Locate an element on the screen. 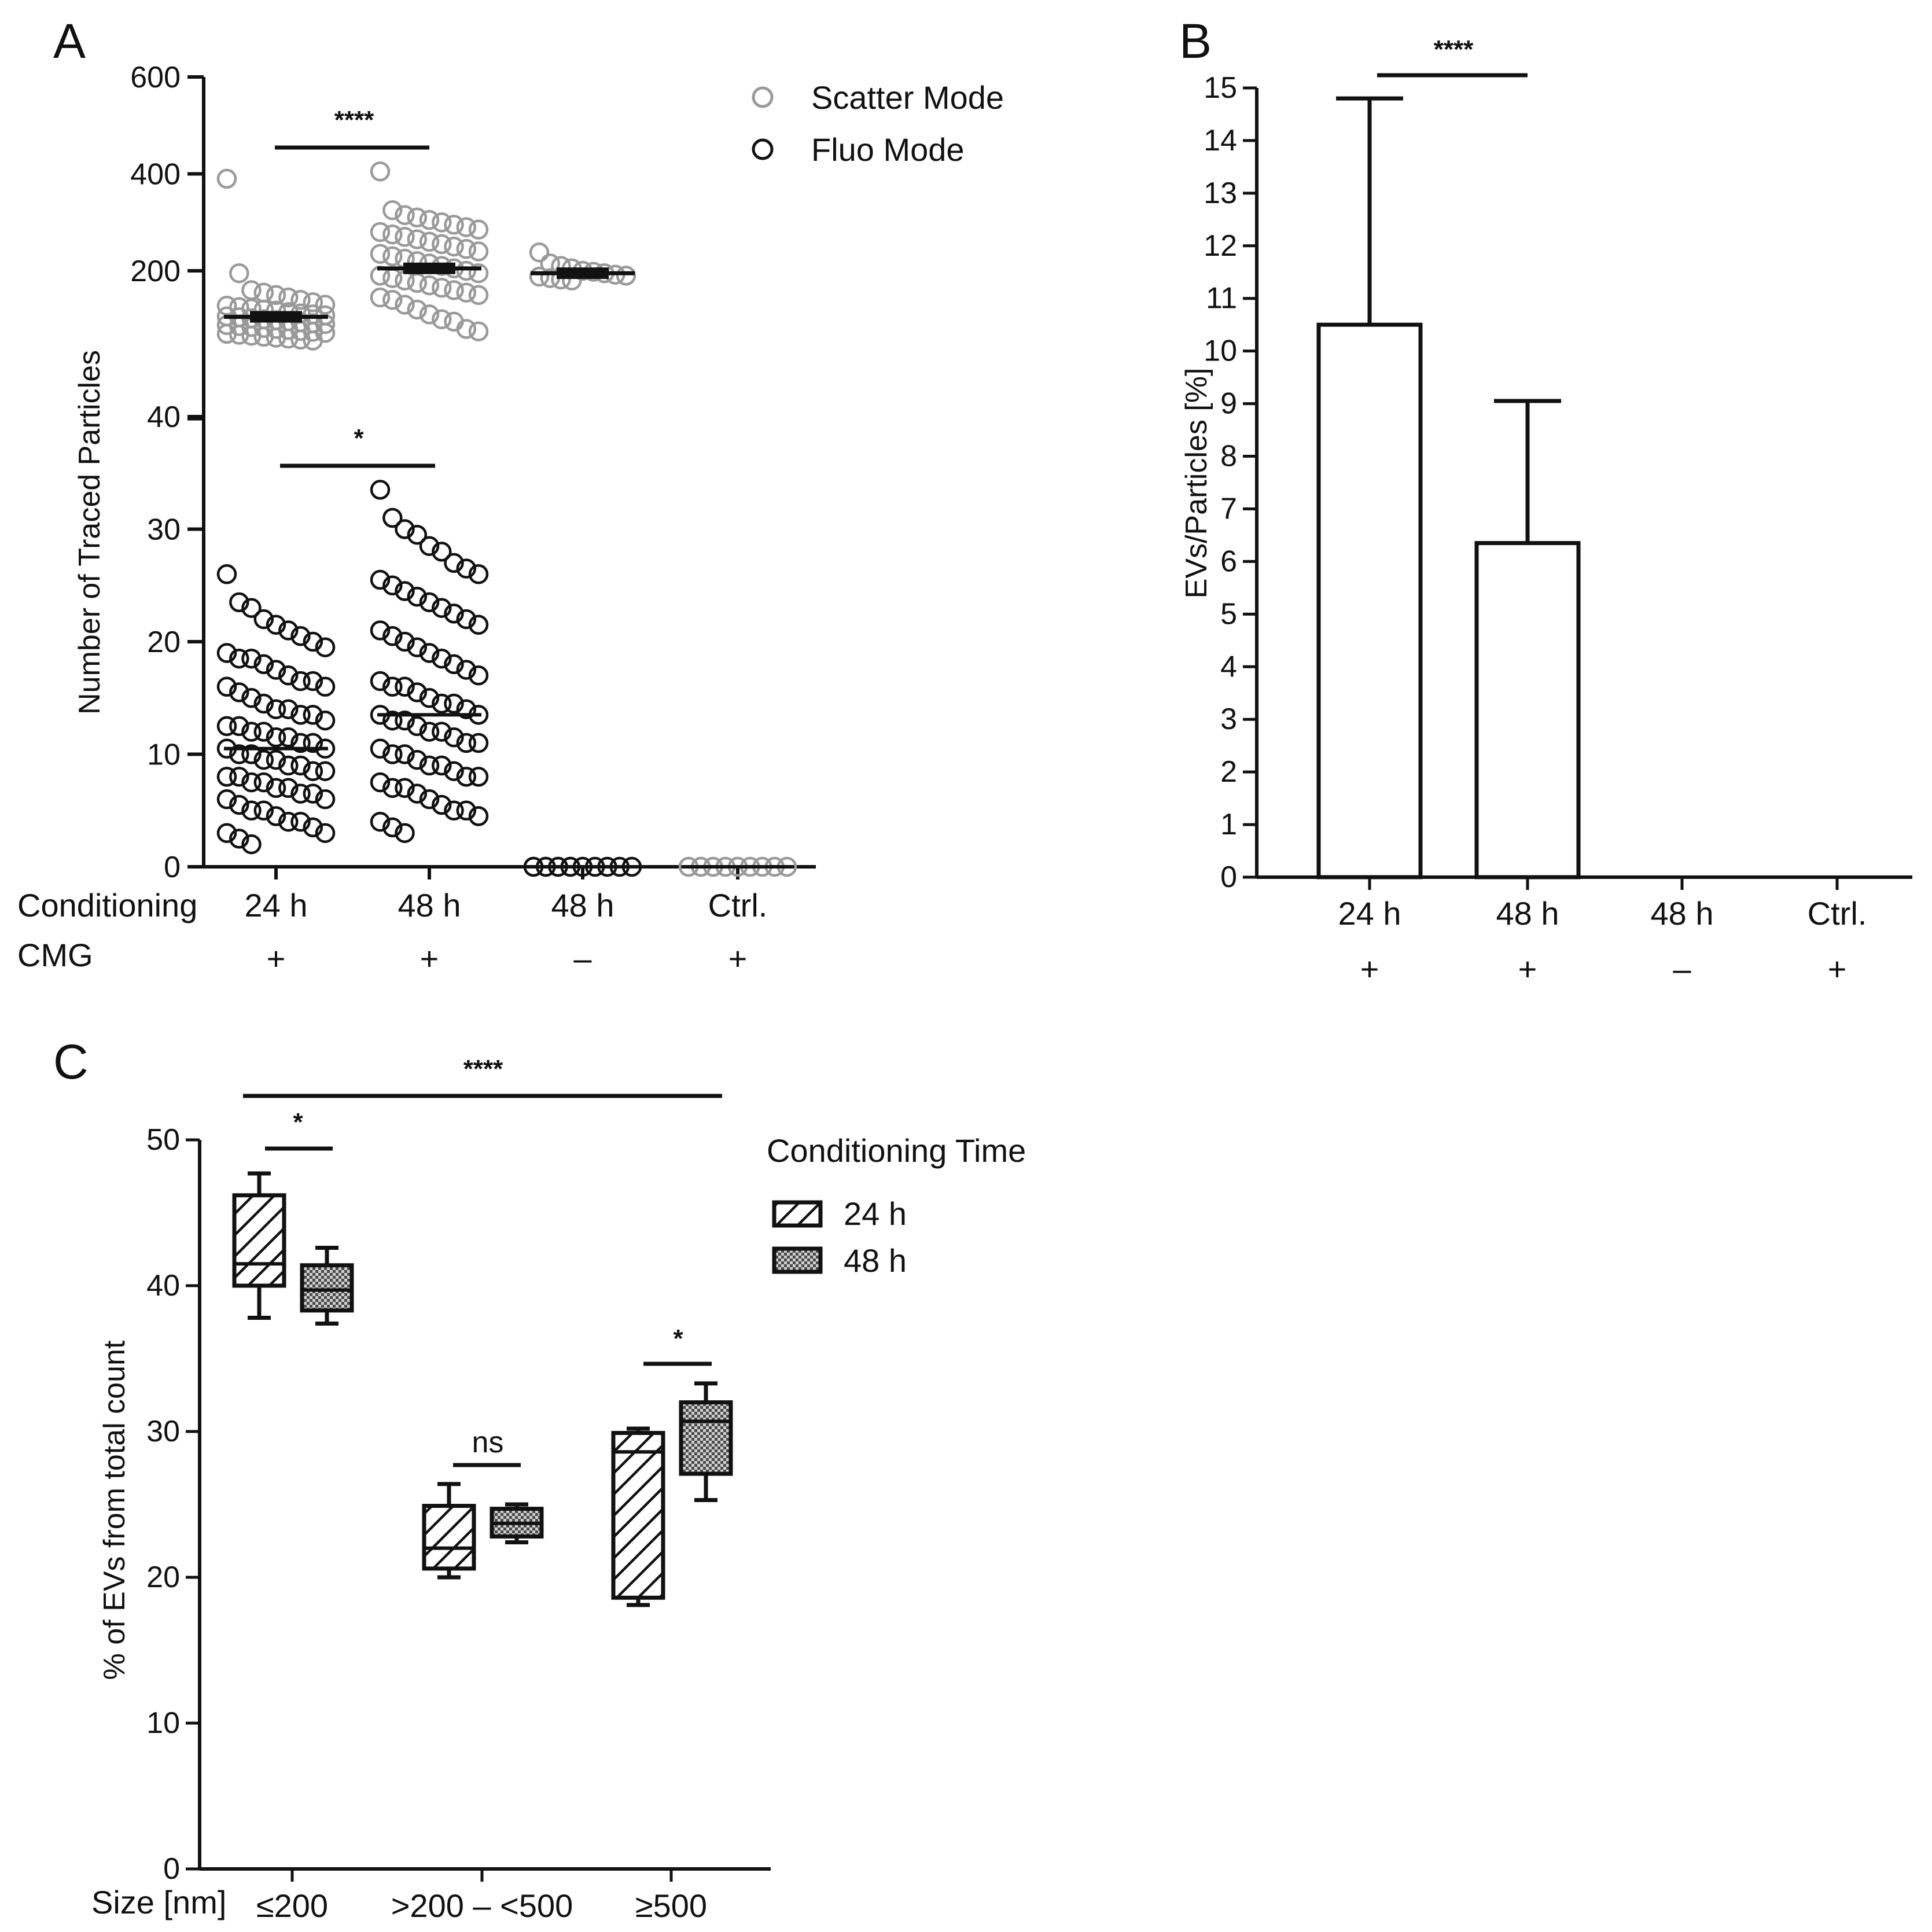 This screenshot has width=1932, height=1932. panel-letter-a: A is located at coordinates (69, 41).